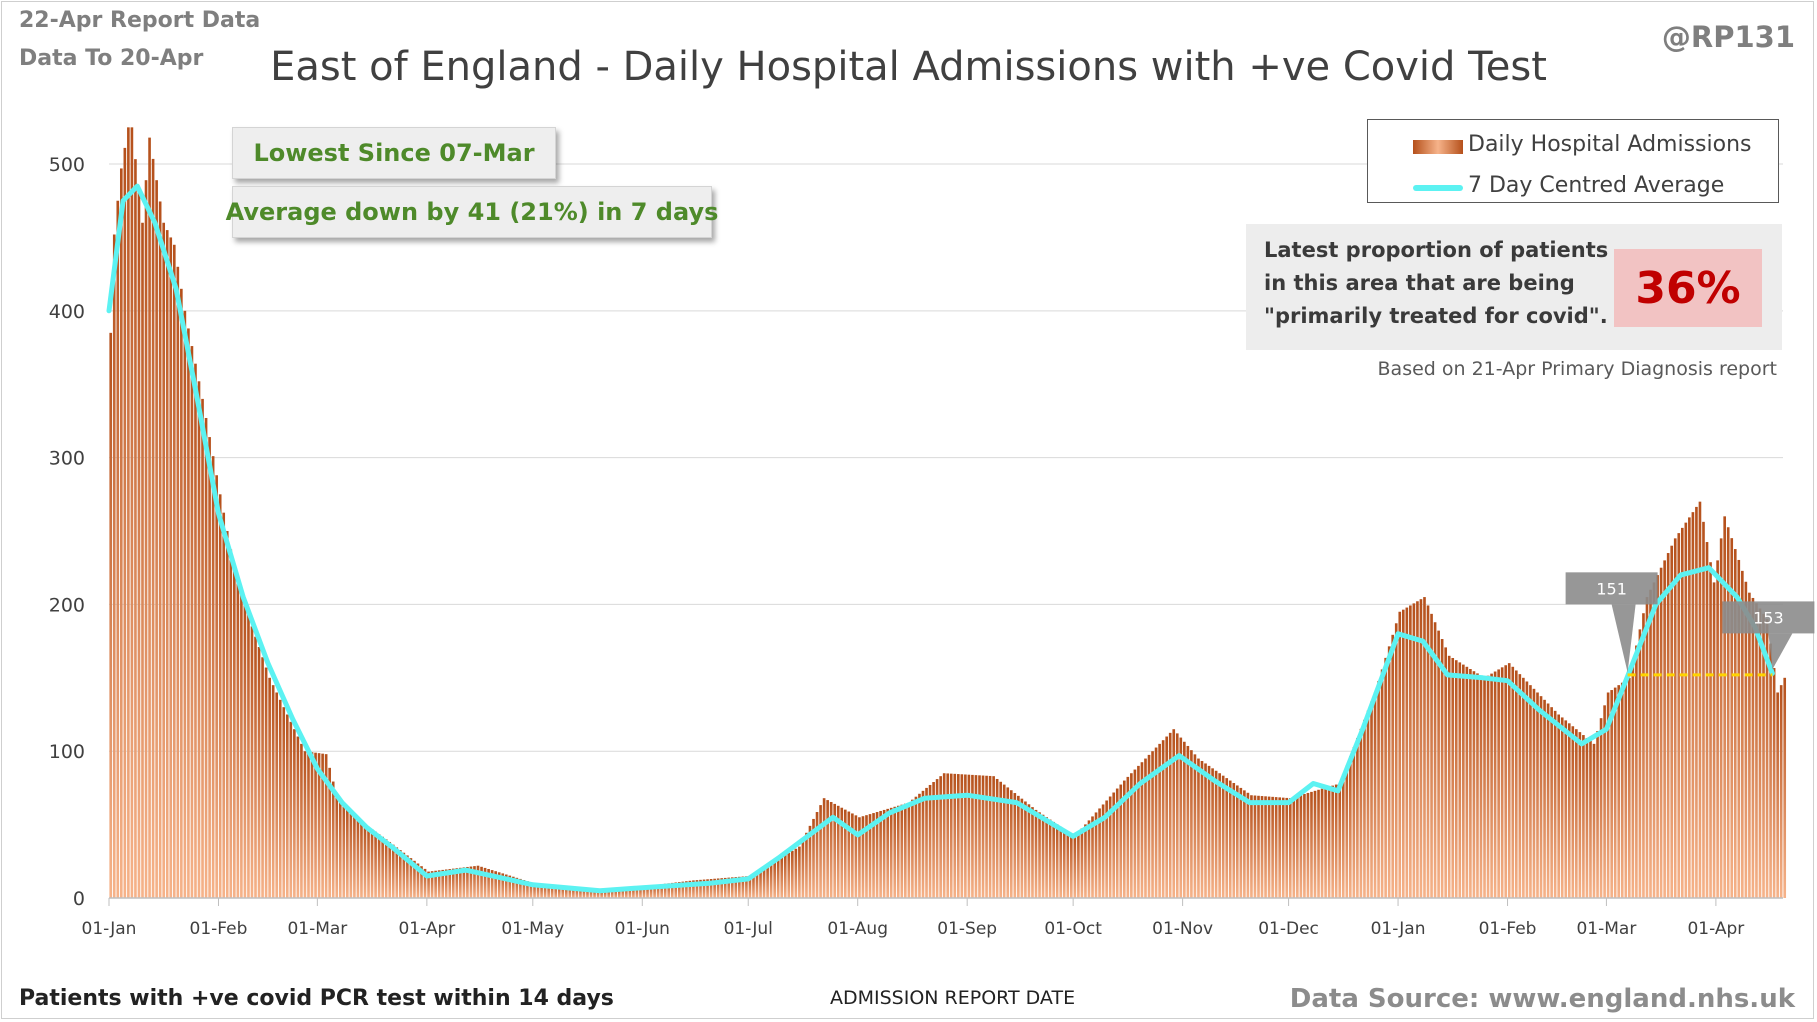 This screenshot has width=1817, height=1022. Describe the element at coordinates (67, 165) in the screenshot. I see `y-tick-label: 500` at that location.